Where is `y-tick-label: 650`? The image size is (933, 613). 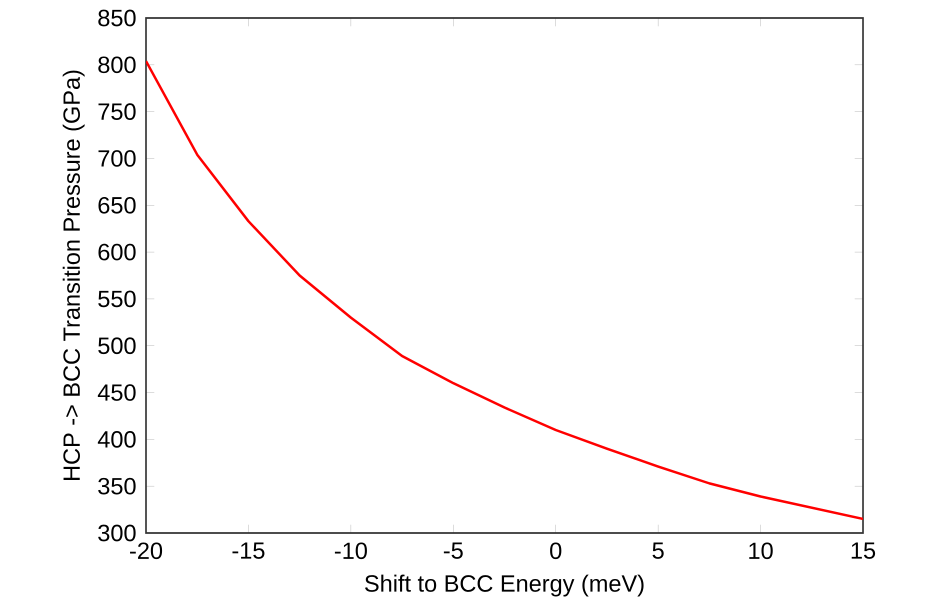 y-tick-label: 650 is located at coordinates (117, 205).